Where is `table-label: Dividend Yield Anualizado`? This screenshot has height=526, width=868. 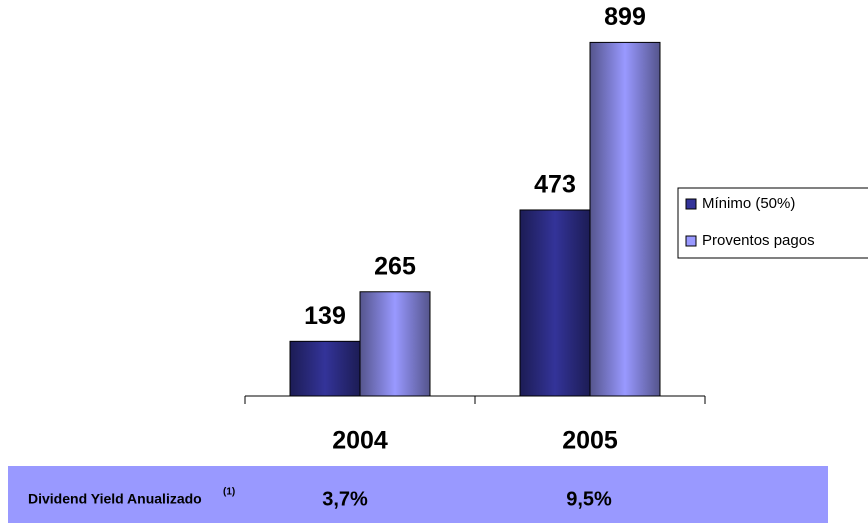
table-label: Dividend Yield Anualizado is located at coordinates (115, 499).